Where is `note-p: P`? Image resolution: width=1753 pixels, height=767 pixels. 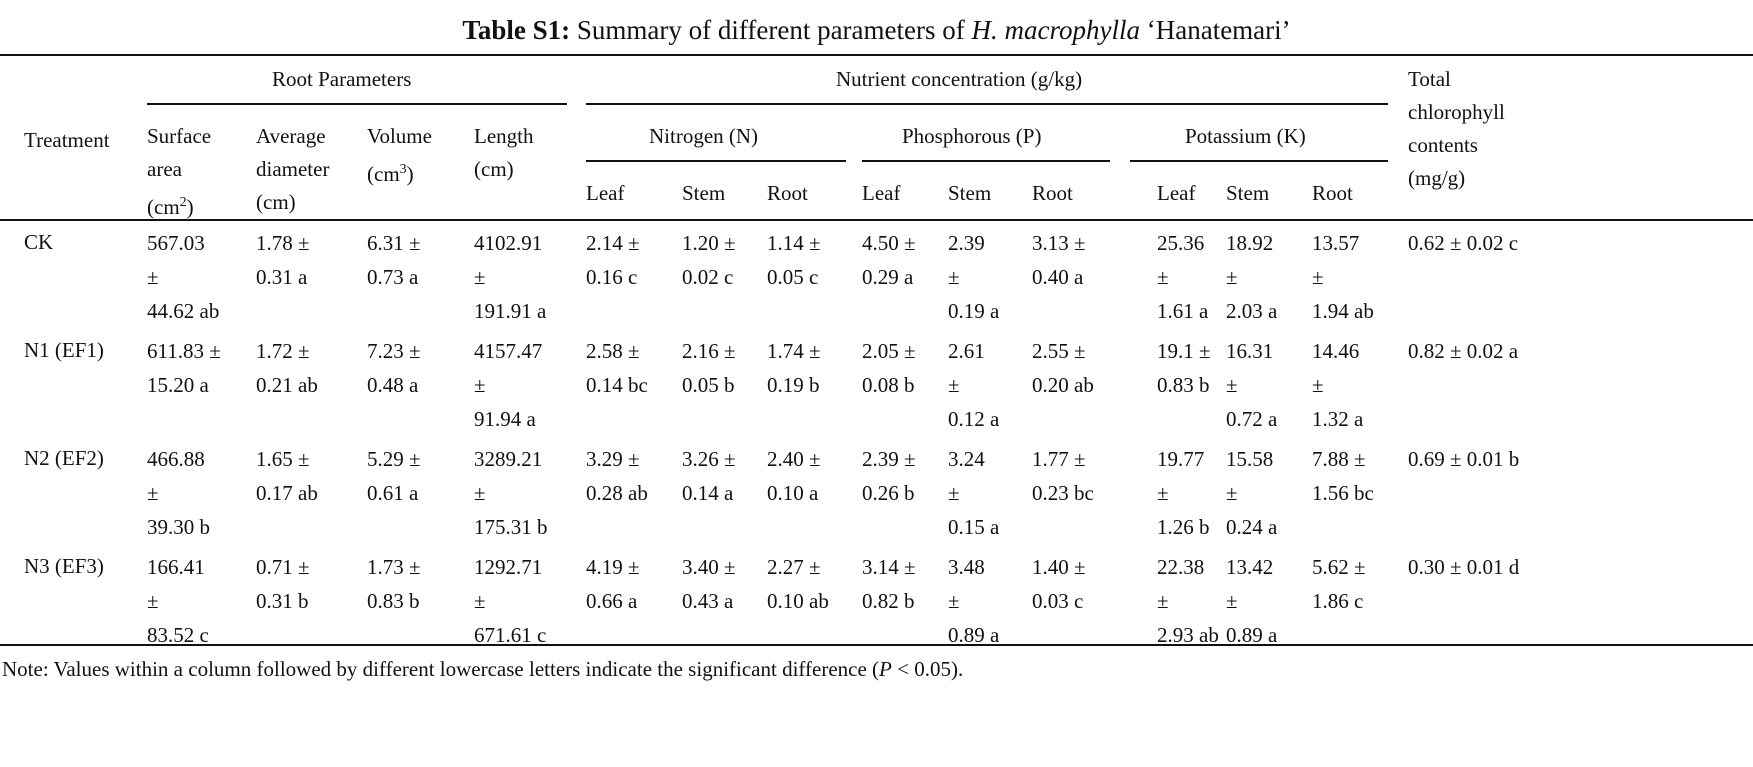 note-p: P is located at coordinates (885, 669).